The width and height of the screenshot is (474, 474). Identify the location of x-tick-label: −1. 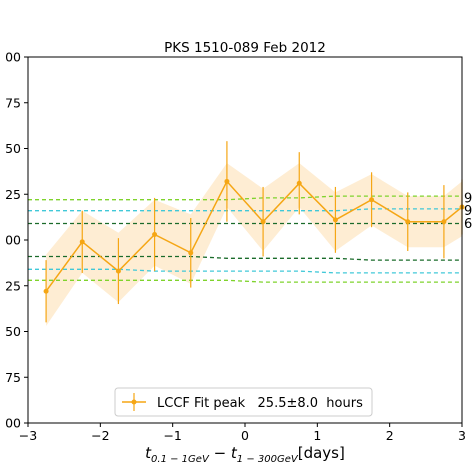
(172, 435).